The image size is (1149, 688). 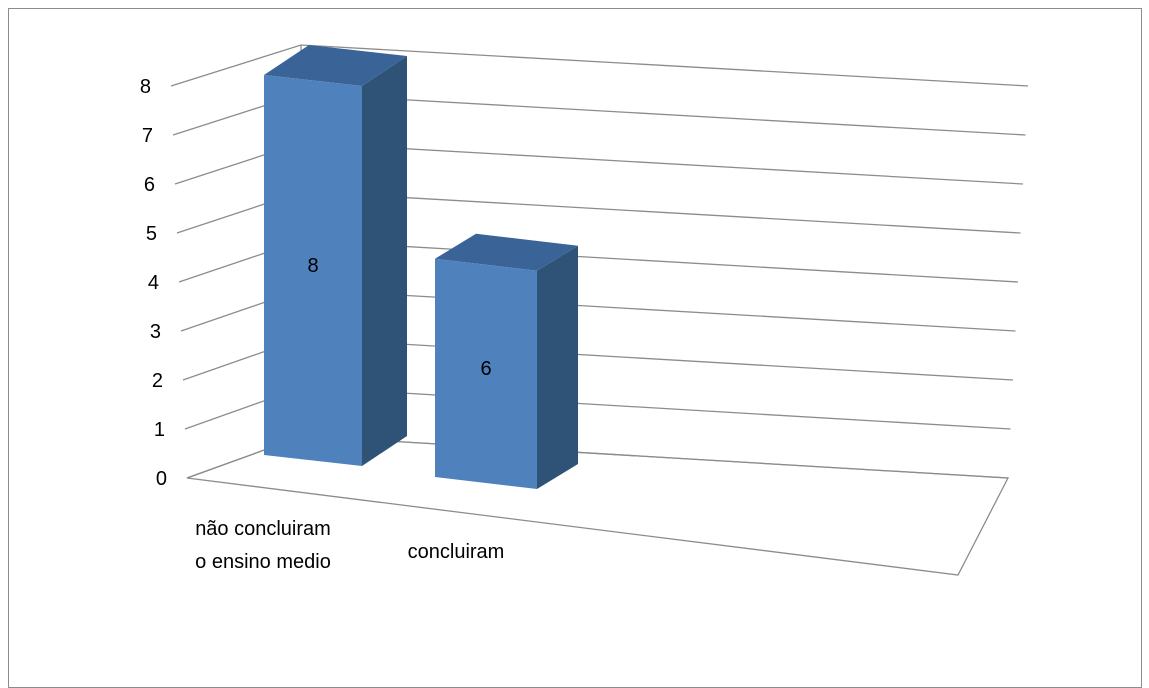 What do you see at coordinates (155, 332) in the screenshot?
I see `y-tick-label: 3` at bounding box center [155, 332].